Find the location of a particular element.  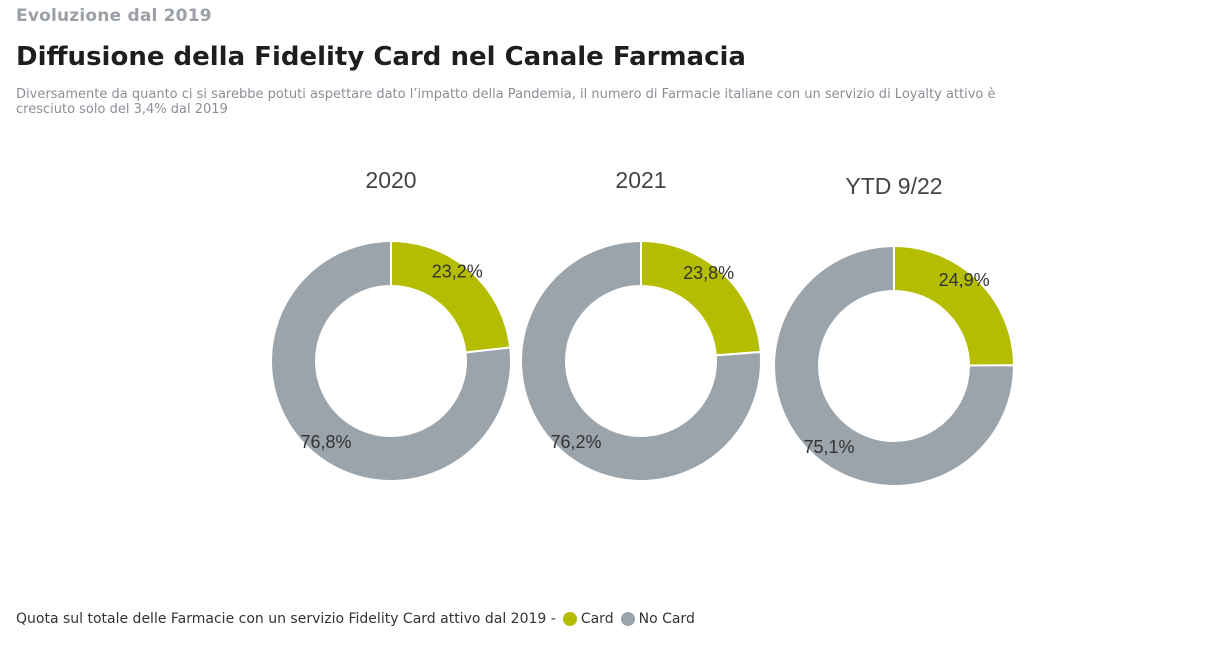

chart-title: 2020 is located at coordinates (390, 180).